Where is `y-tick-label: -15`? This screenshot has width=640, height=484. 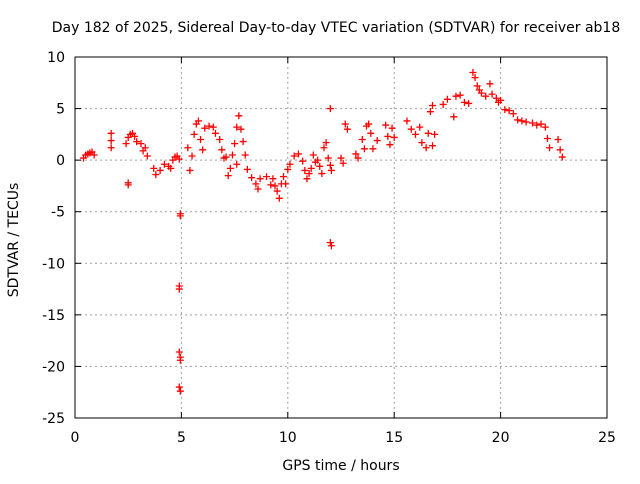
y-tick-label: -15 is located at coordinates (53, 316).